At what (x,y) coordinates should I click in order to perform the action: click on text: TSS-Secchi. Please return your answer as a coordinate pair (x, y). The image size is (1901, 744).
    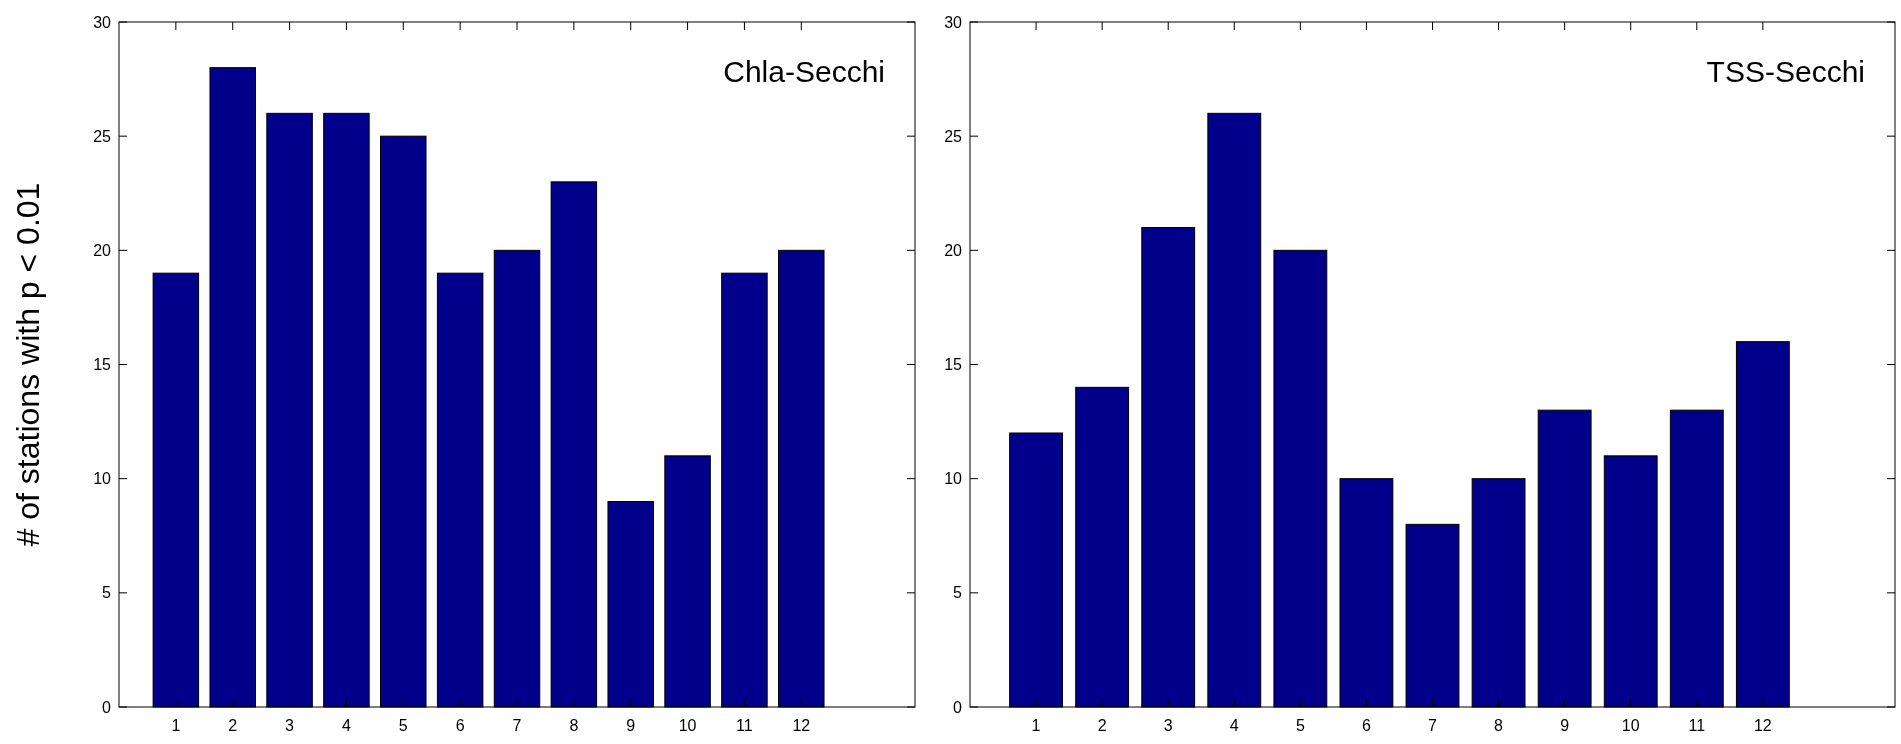
    Looking at the image, I should click on (1785, 71).